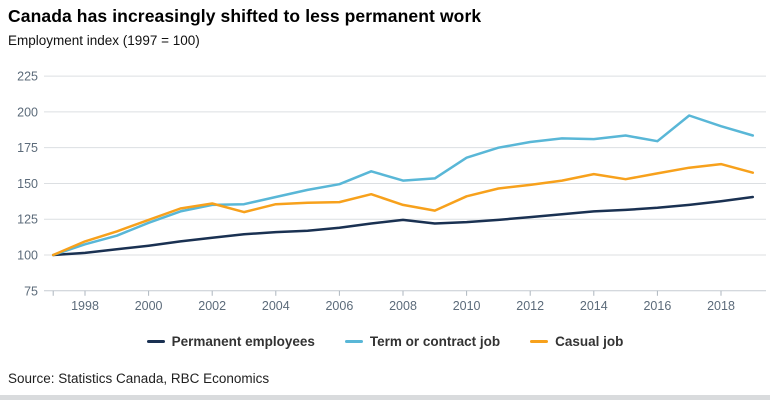 This screenshot has height=400, width=770. I want to click on legend-swatch-term-or-contract-job, so click(353, 341).